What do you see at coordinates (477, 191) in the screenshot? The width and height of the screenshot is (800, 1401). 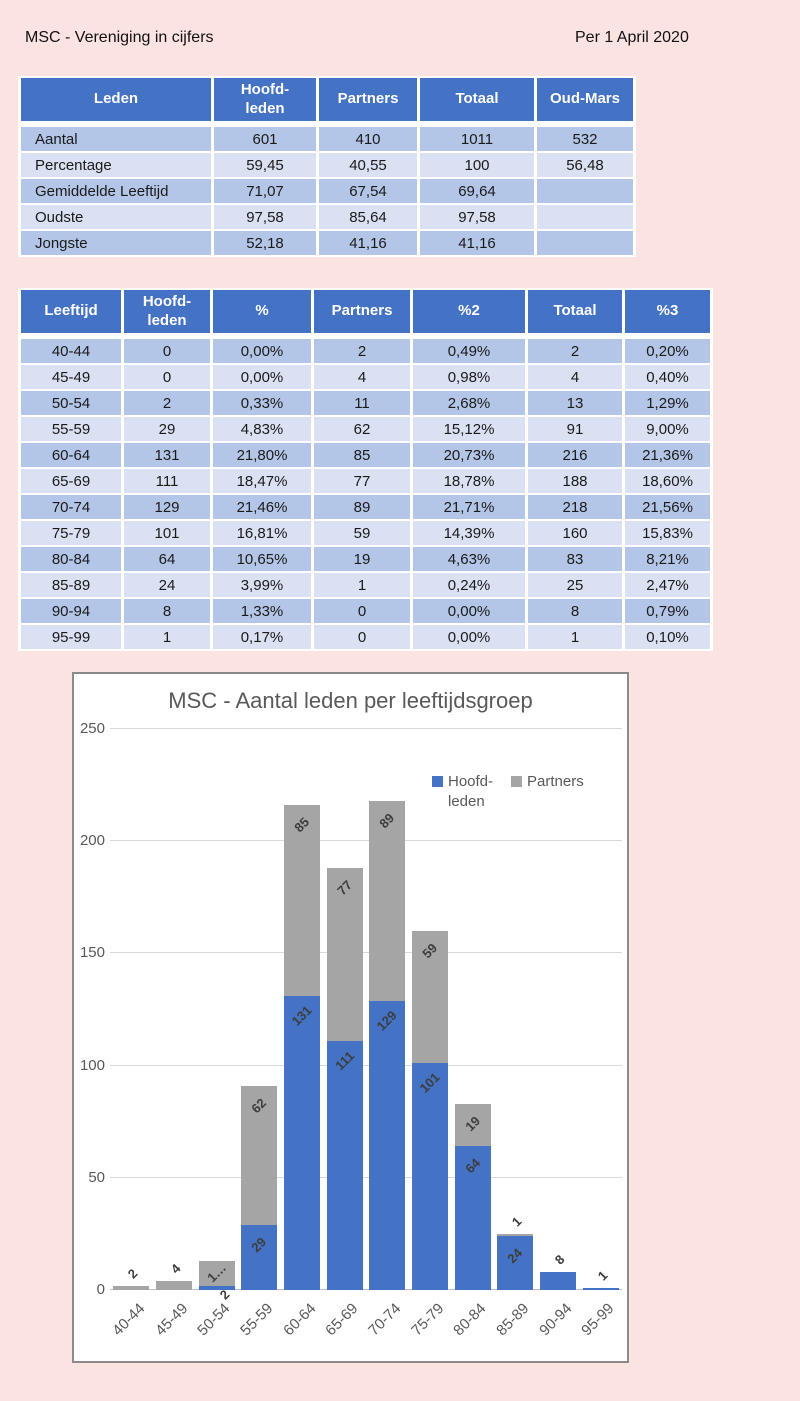 I see `table-cell: 69,64` at bounding box center [477, 191].